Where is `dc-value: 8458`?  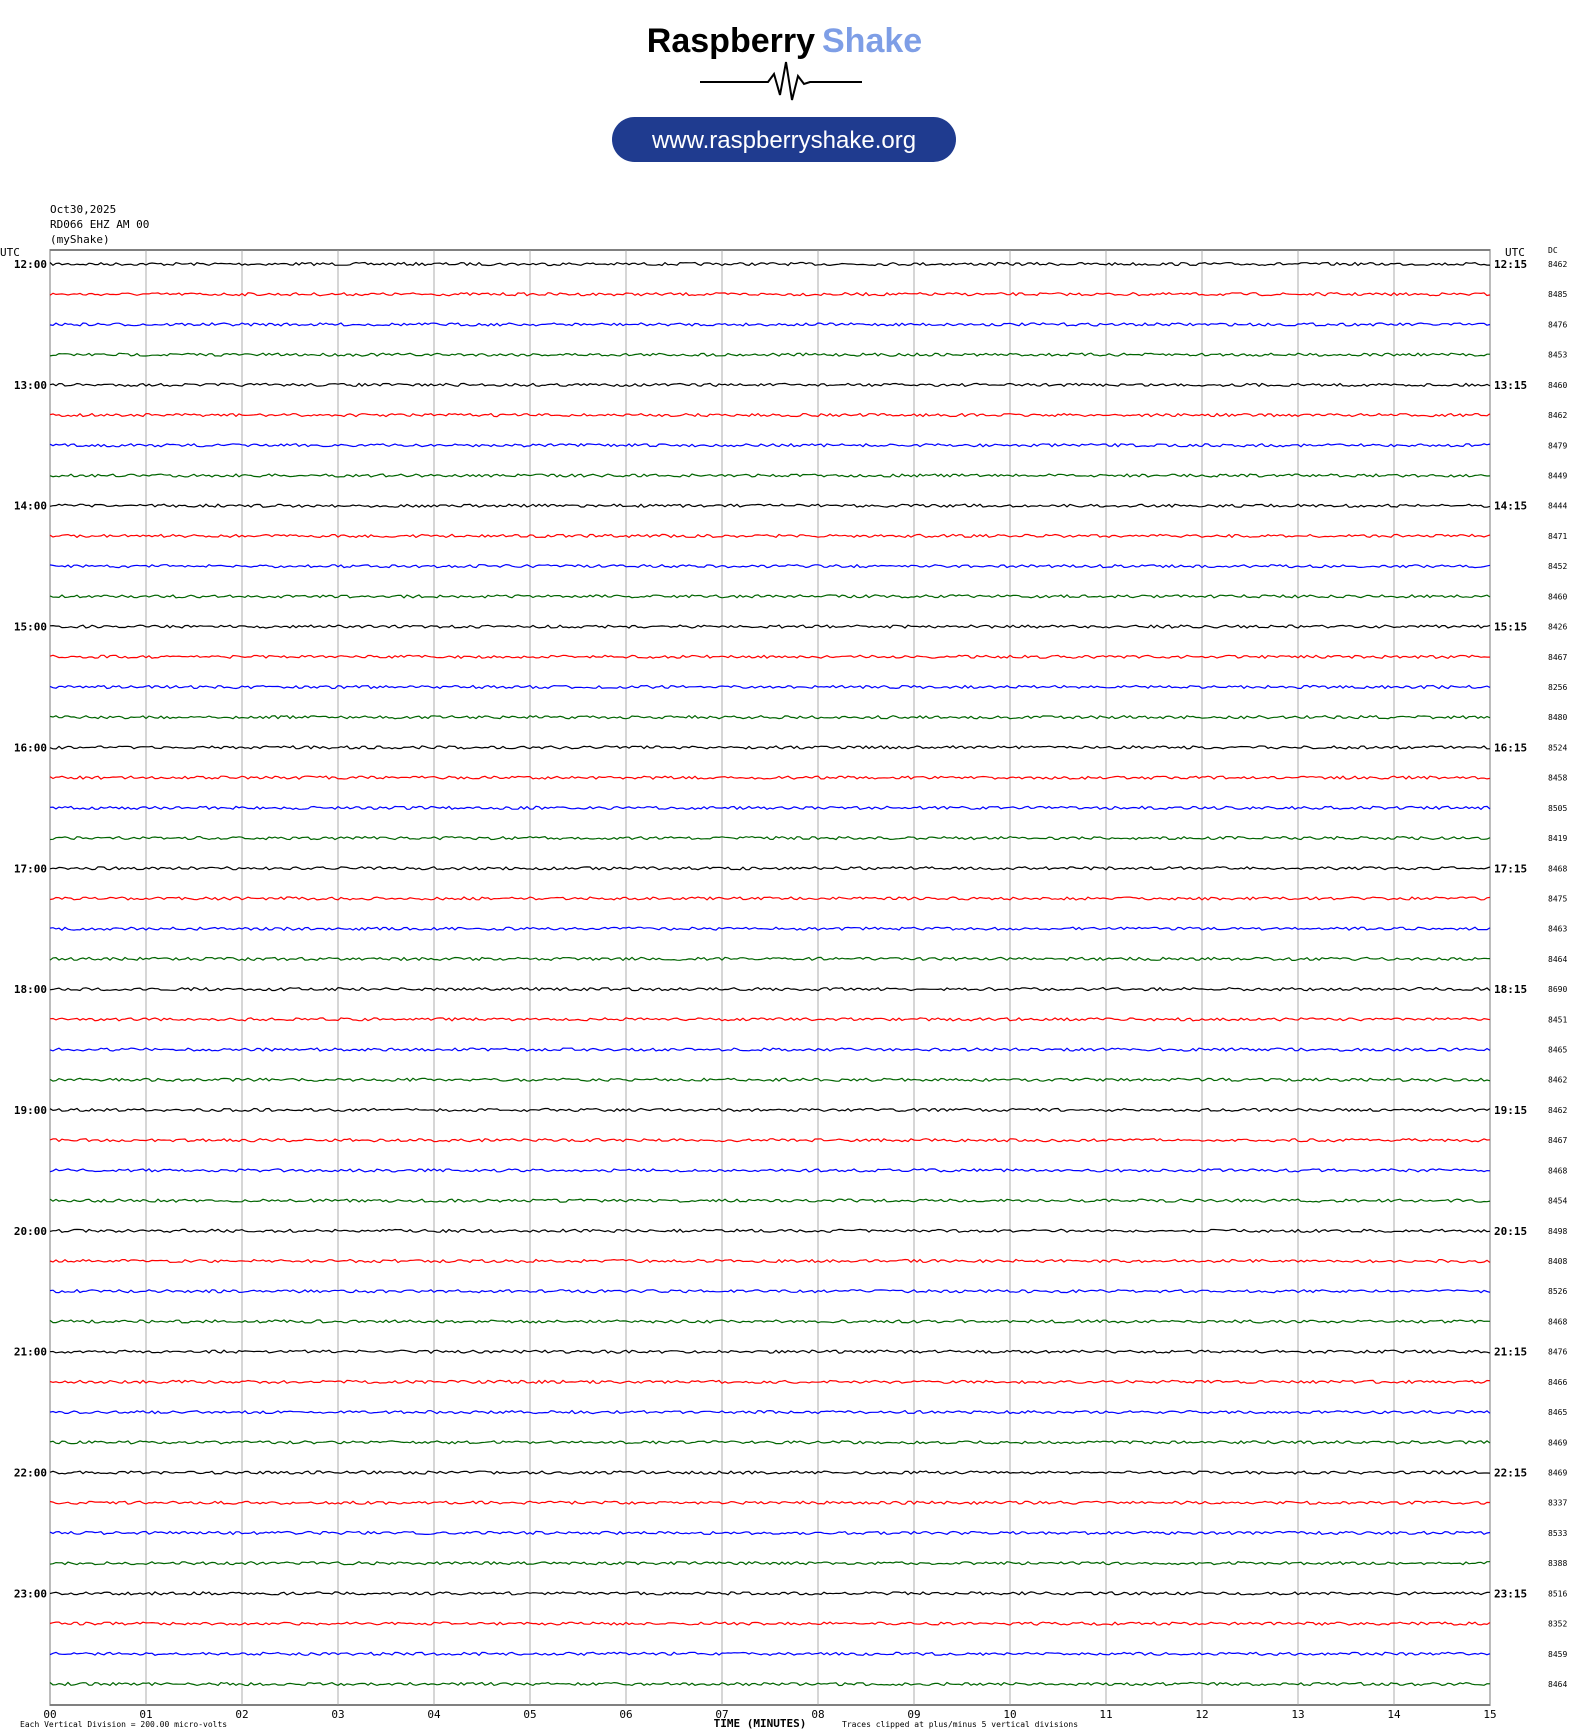 dc-value: 8458 is located at coordinates (1557, 778).